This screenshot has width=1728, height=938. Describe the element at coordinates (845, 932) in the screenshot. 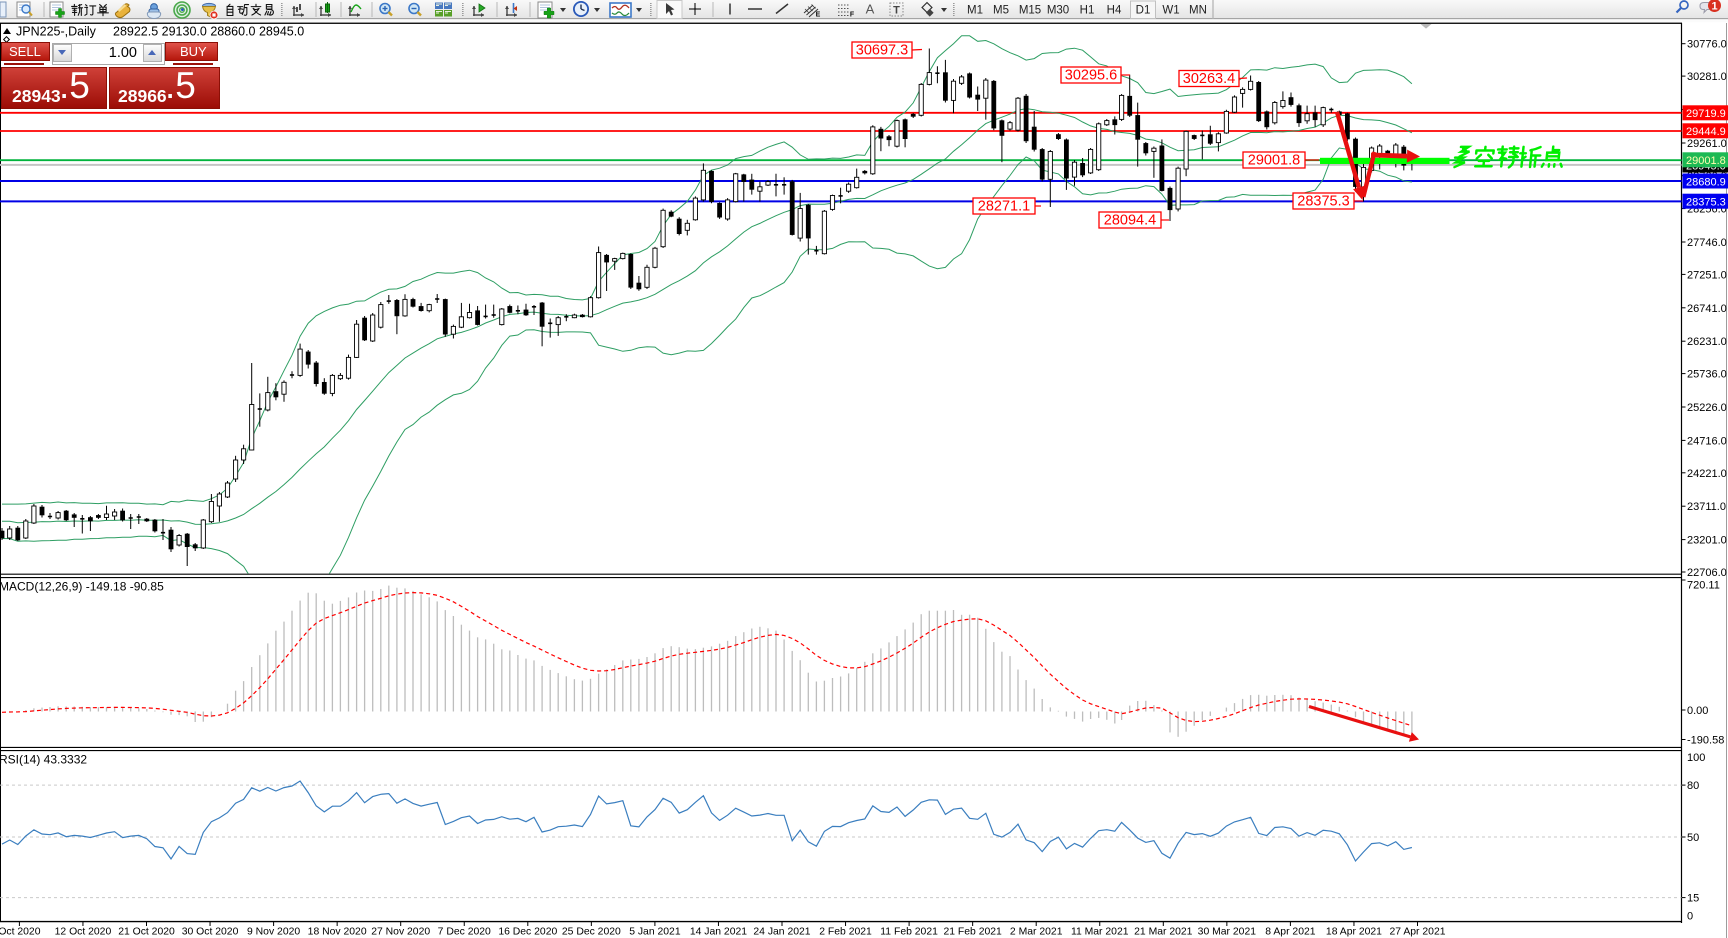

I see `svg-text: 2 Feb 2021` at that location.